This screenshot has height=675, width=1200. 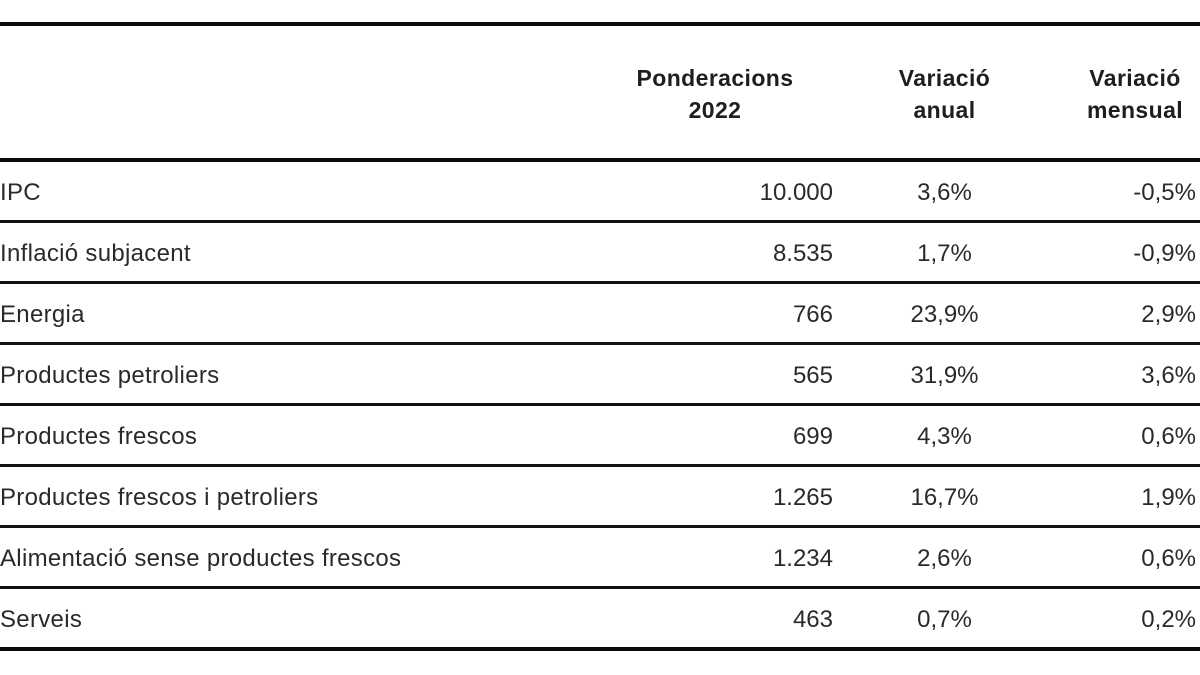 I want to click on header-variacio-mensual: Variació mensual, so click(x=1125, y=94).